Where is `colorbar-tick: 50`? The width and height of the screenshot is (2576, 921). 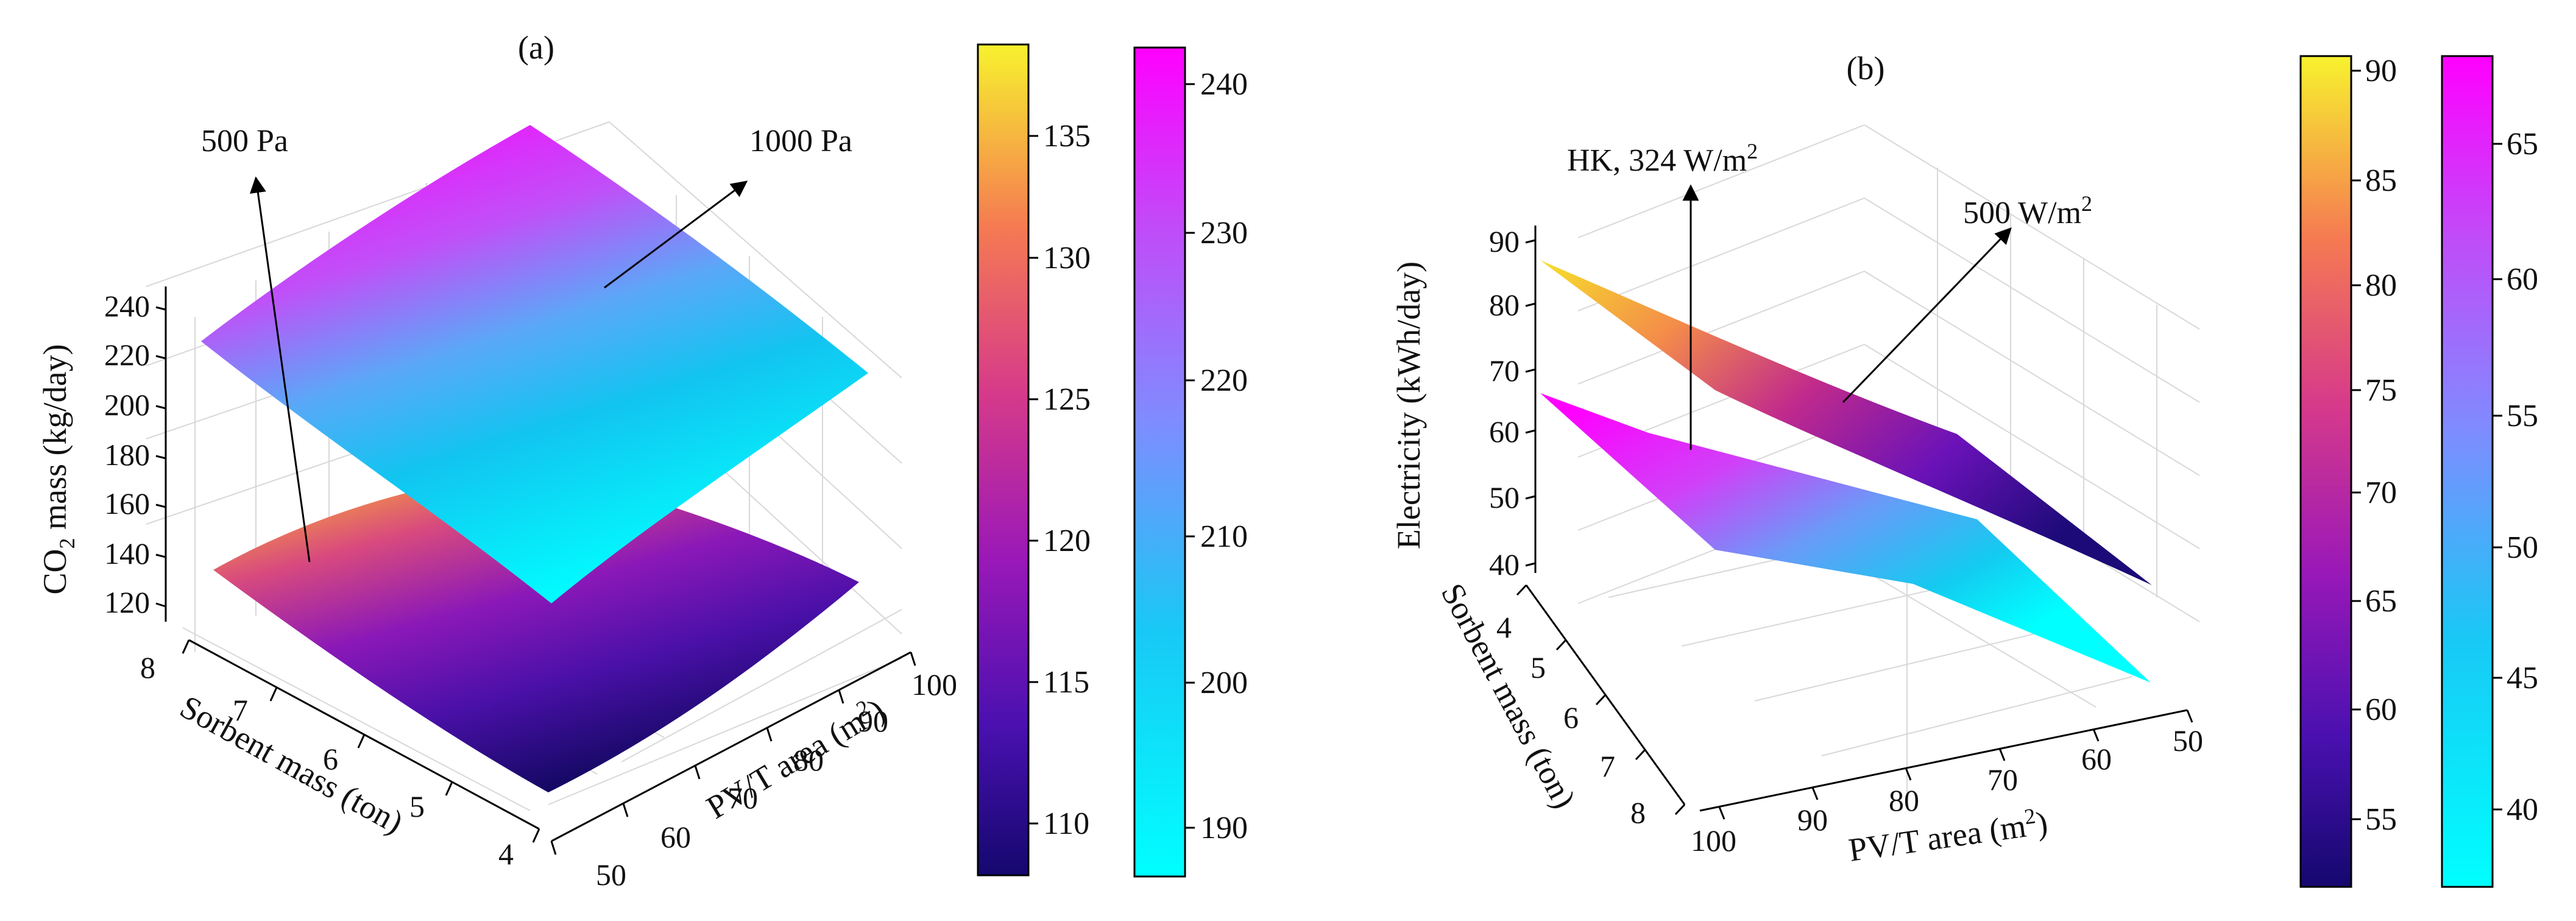
colorbar-tick: 50 is located at coordinates (2522, 548).